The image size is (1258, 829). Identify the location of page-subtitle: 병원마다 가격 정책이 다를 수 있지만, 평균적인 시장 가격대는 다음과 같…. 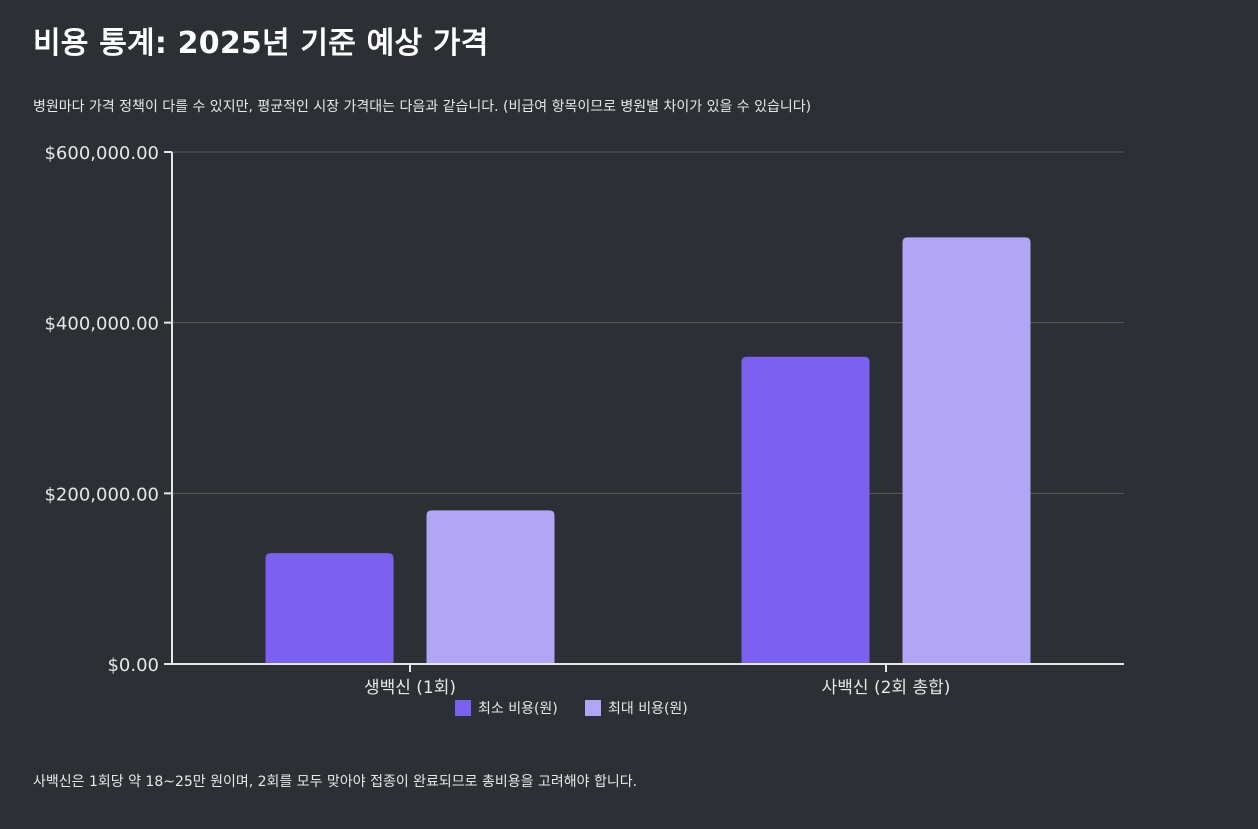
(422, 107).